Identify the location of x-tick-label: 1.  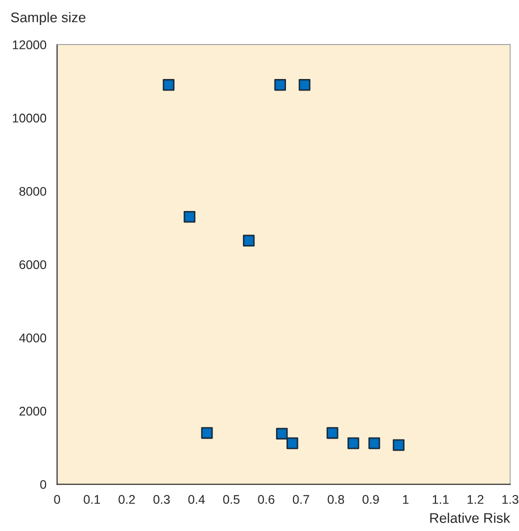
(405, 499).